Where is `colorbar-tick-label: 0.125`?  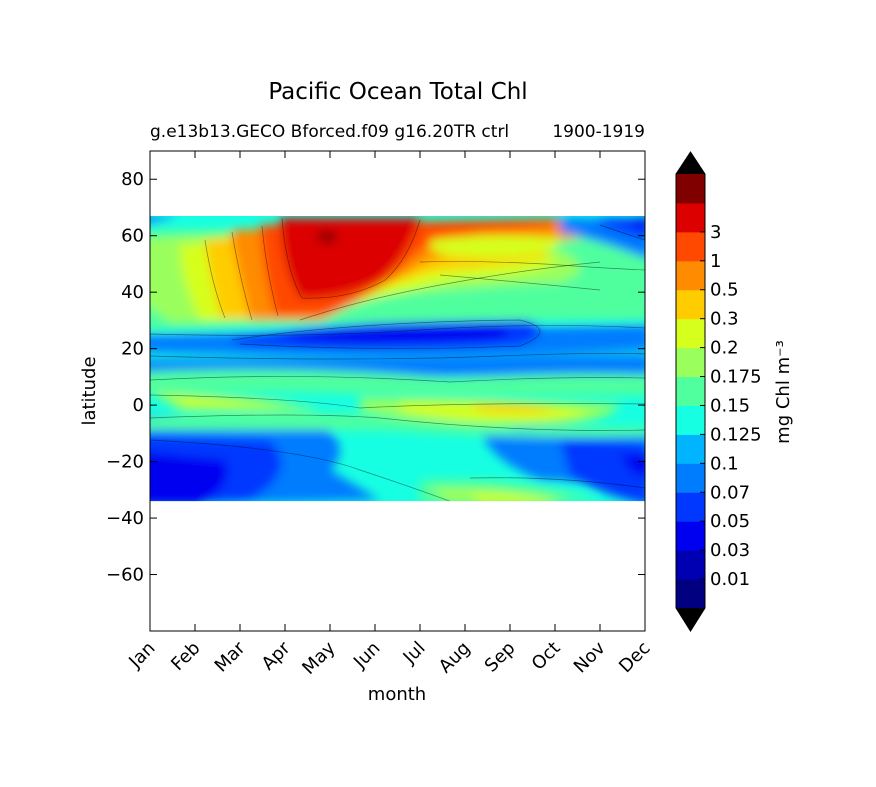 colorbar-tick-label: 0.125 is located at coordinates (736, 434).